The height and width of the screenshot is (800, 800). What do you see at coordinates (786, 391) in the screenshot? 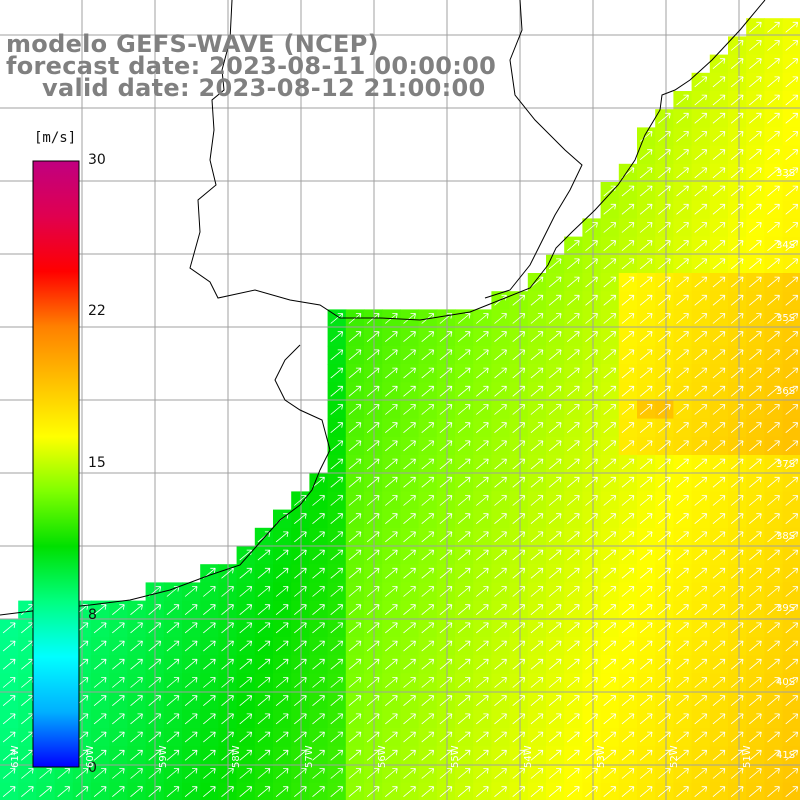
I see `lat-label: 36S` at bounding box center [786, 391].